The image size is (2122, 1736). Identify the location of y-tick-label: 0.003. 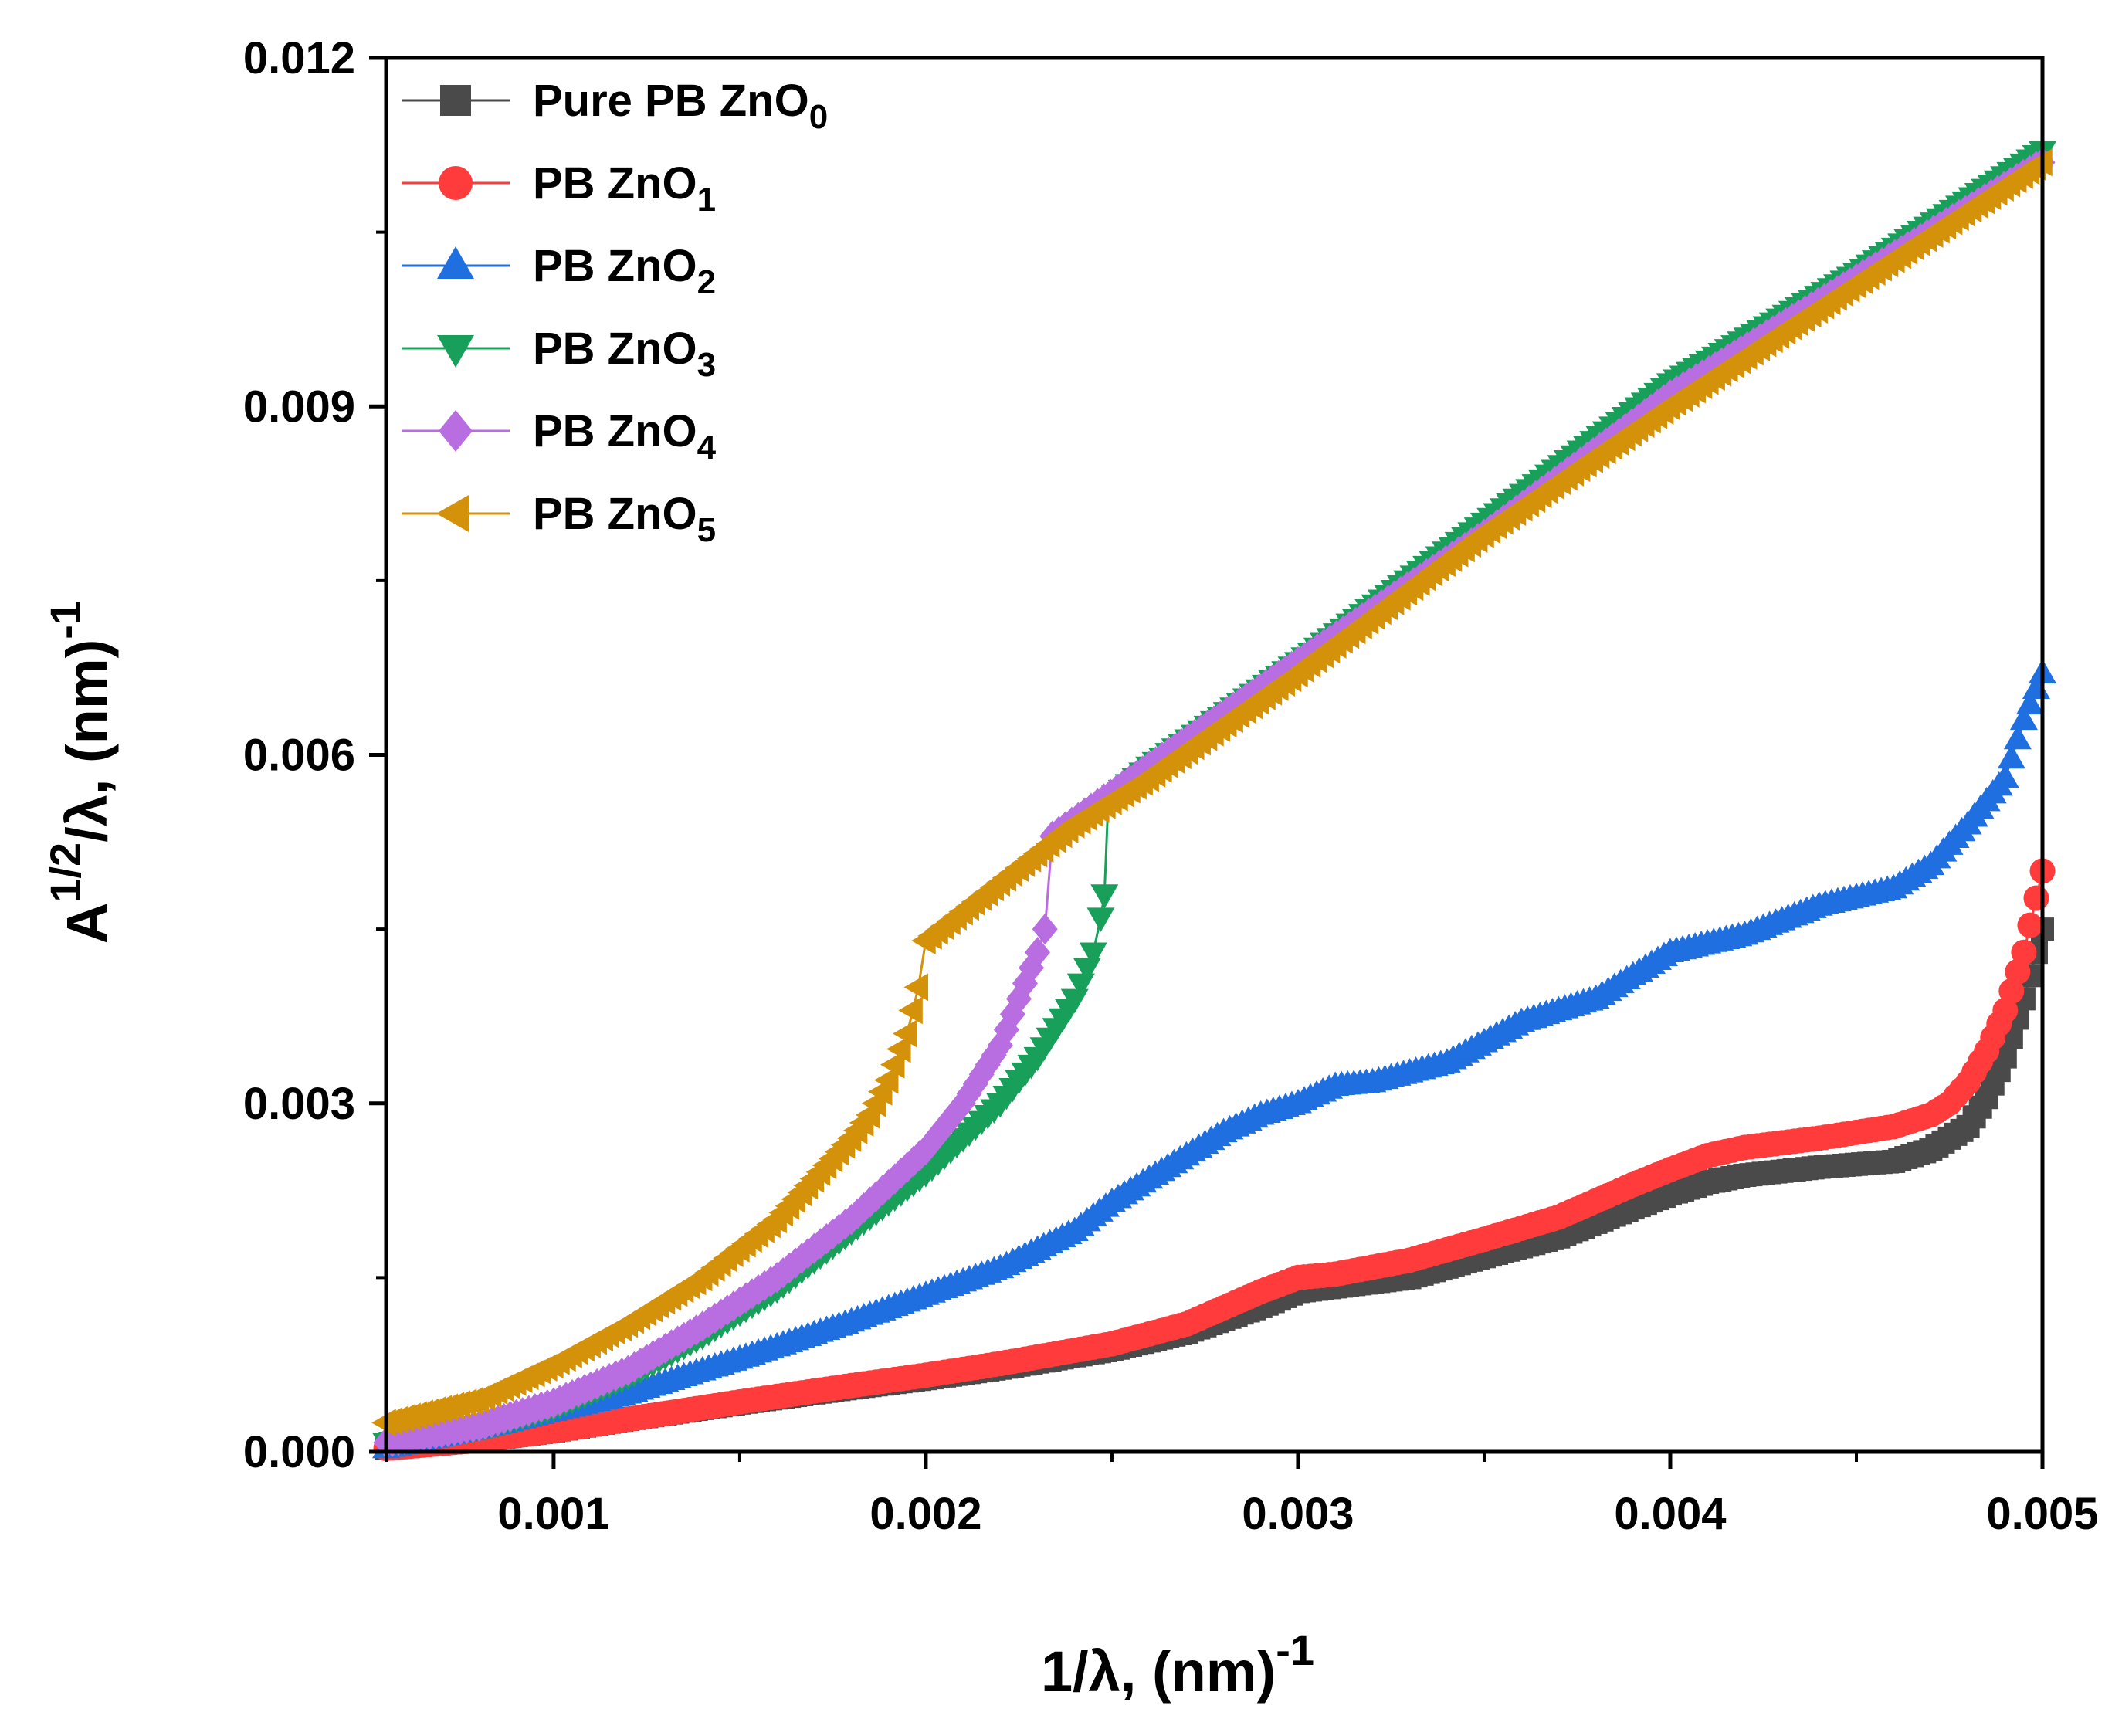
(299, 1104).